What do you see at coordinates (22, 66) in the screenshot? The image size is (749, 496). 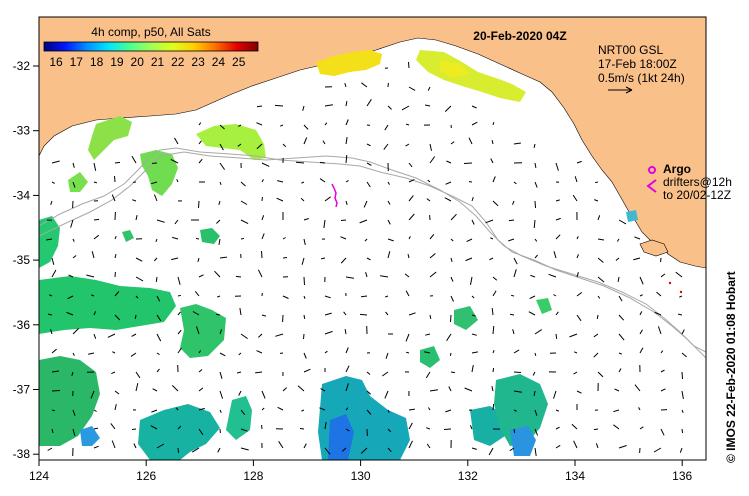 I see `y-tick-label: -32` at bounding box center [22, 66].